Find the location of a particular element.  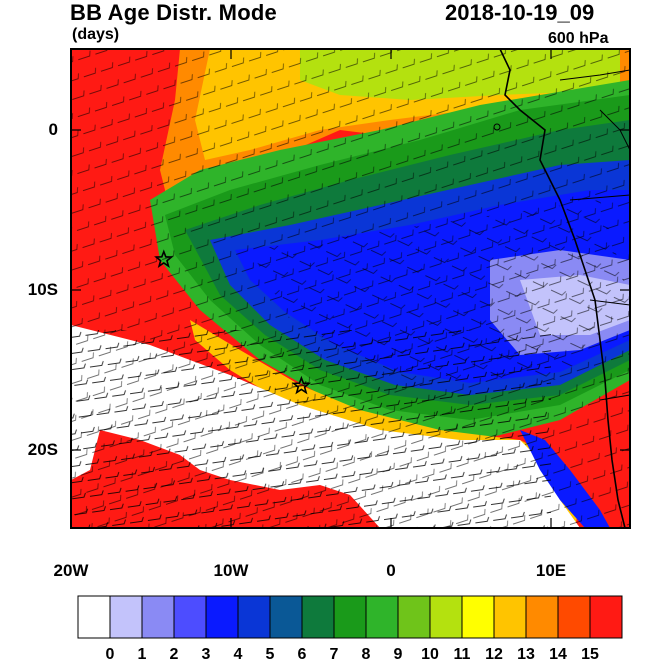

pressure-level: 600 hPa is located at coordinates (578, 38).